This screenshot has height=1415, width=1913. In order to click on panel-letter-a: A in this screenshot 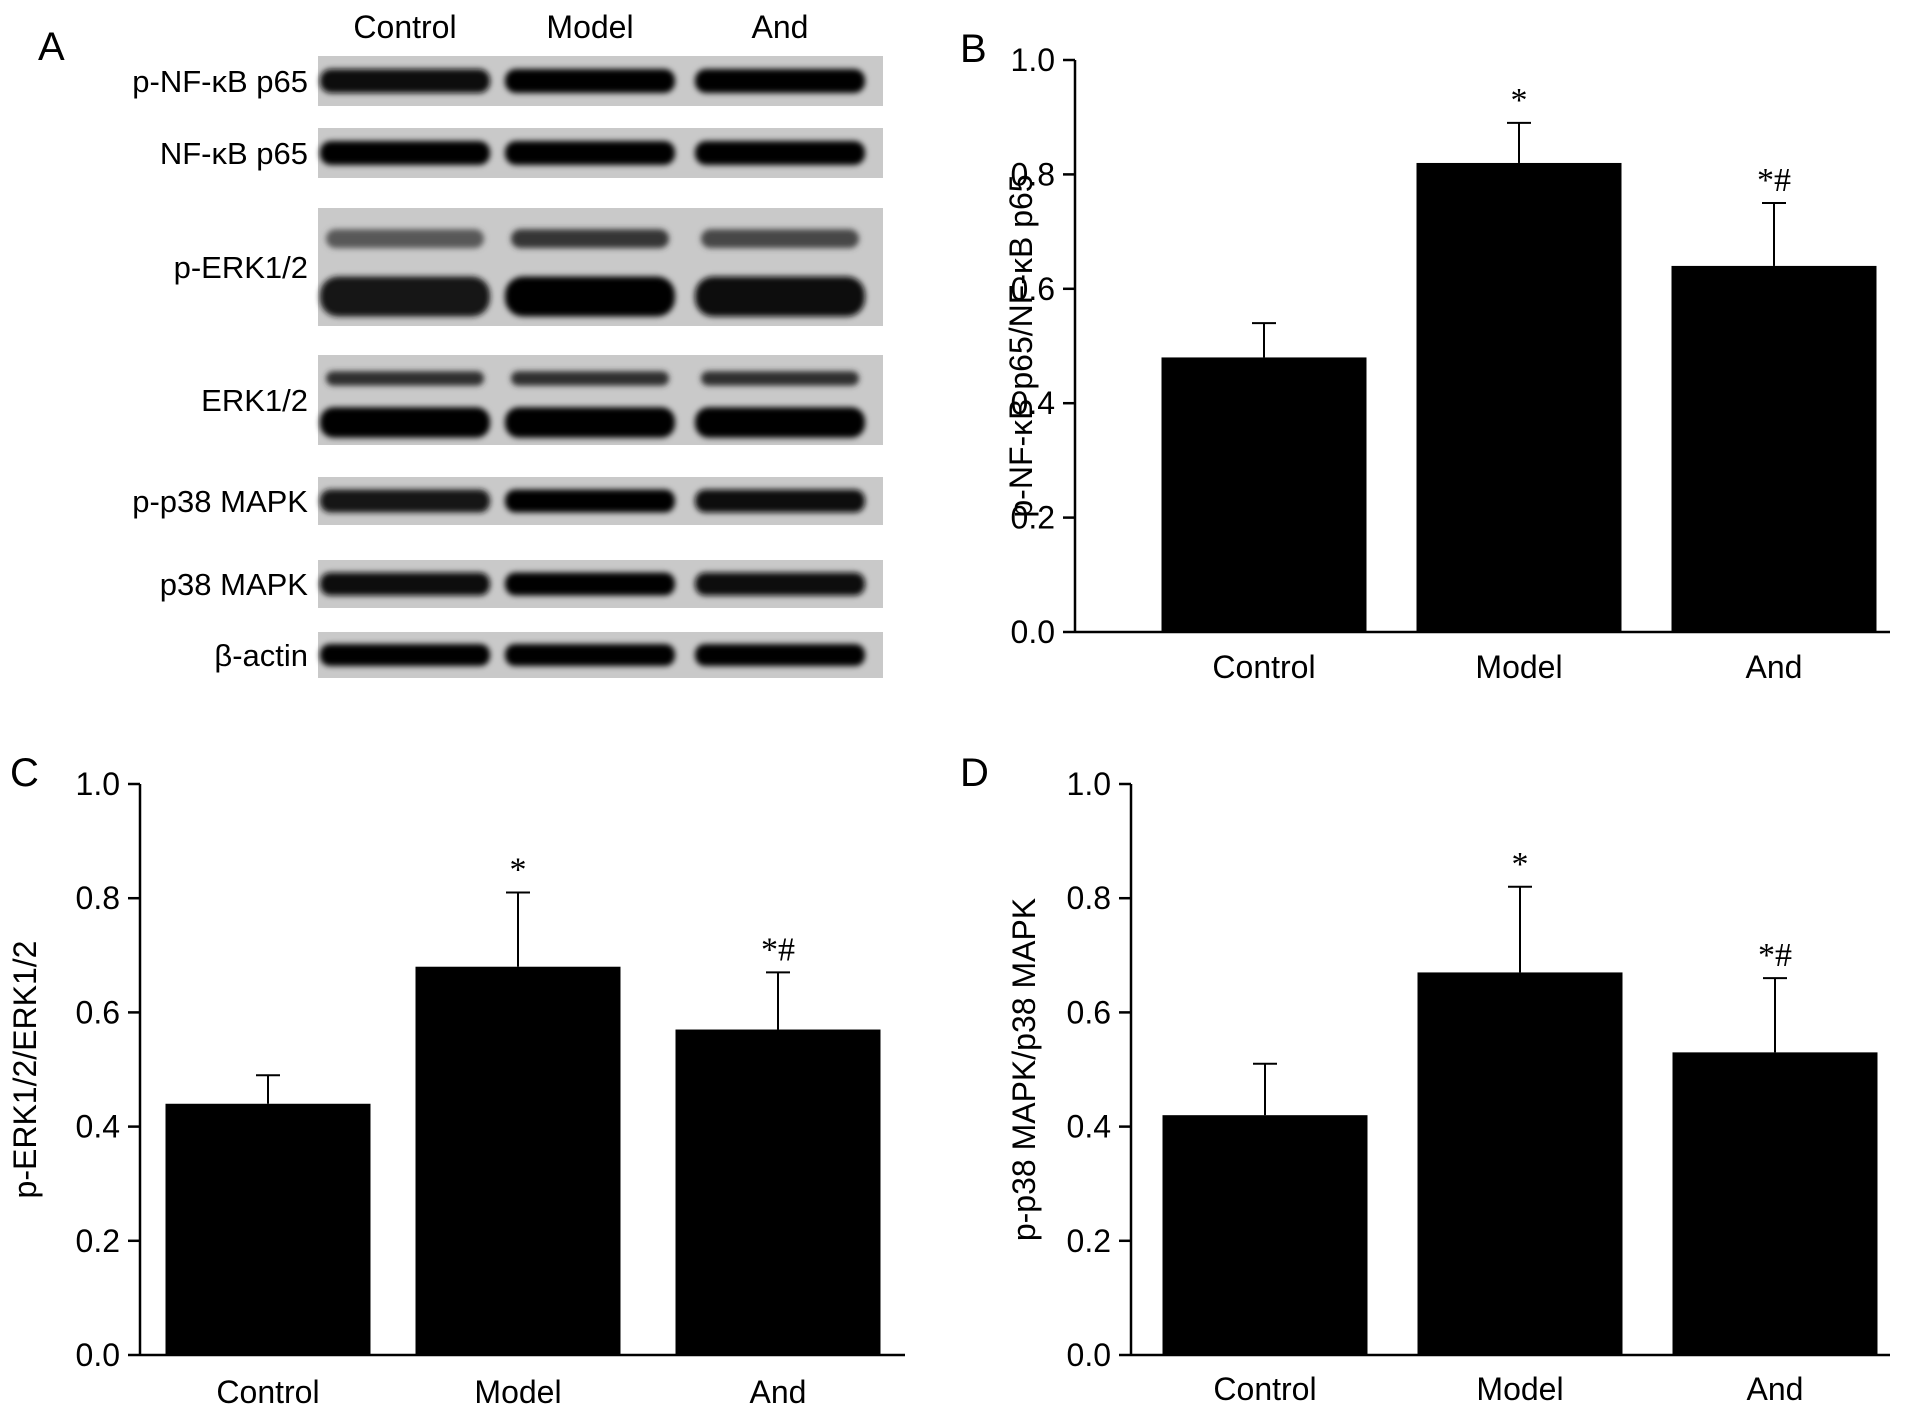, I will do `click(51, 47)`.